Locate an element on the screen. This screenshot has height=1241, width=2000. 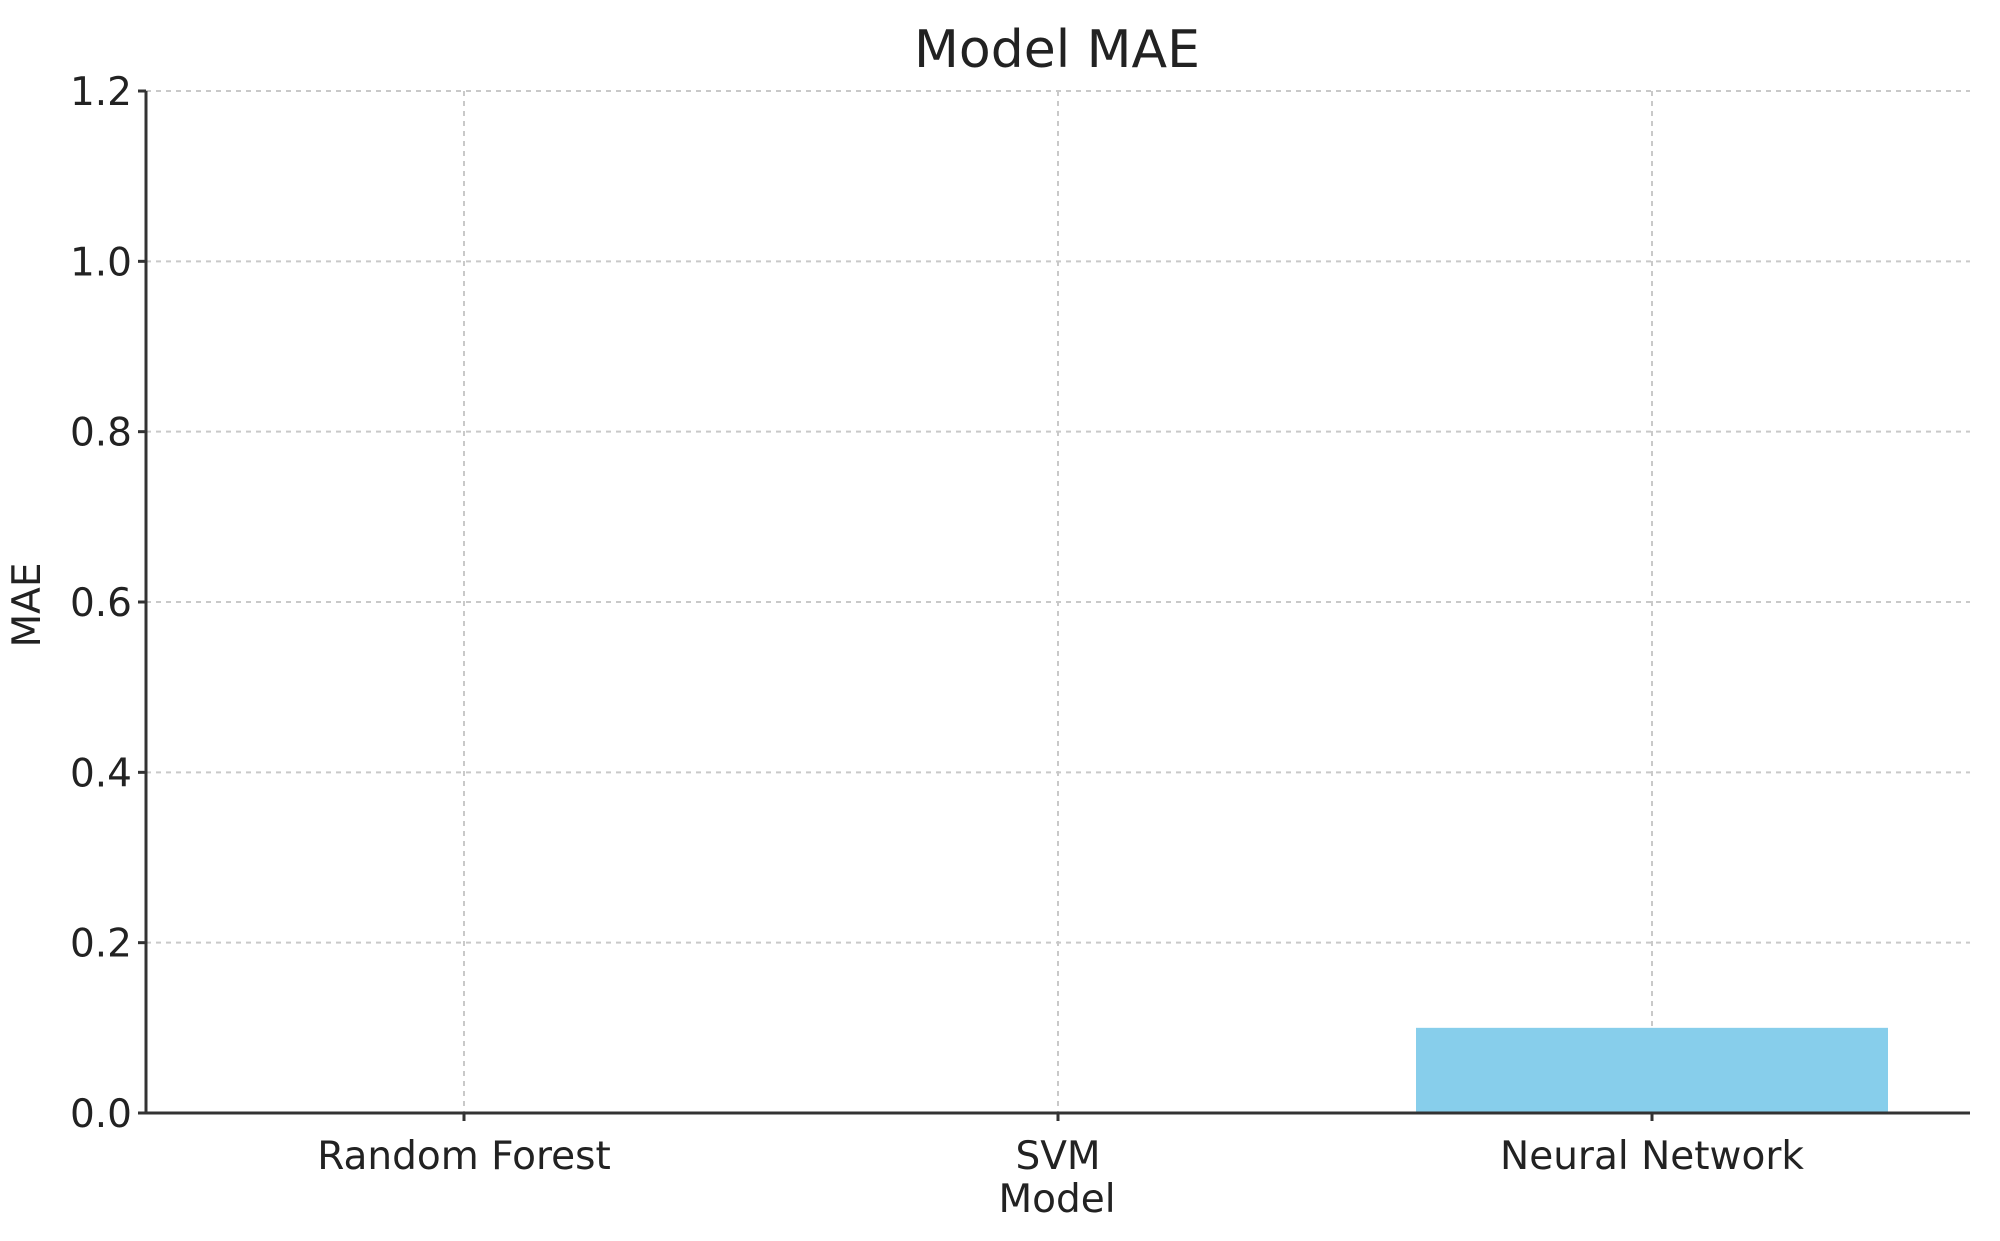
y-tick-label: 0.0 is located at coordinates (101, 1114).